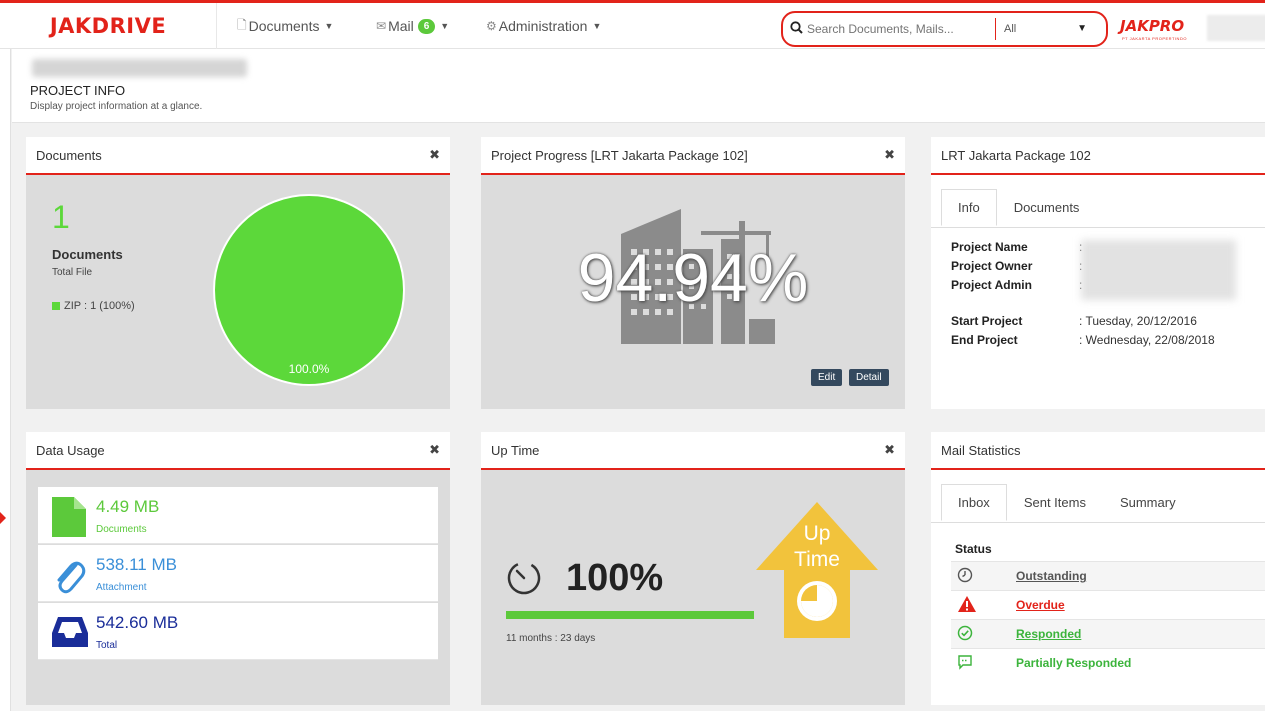 This screenshot has width=1265, height=711. What do you see at coordinates (524, 578) in the screenshot?
I see `stopwatch-icon` at bounding box center [524, 578].